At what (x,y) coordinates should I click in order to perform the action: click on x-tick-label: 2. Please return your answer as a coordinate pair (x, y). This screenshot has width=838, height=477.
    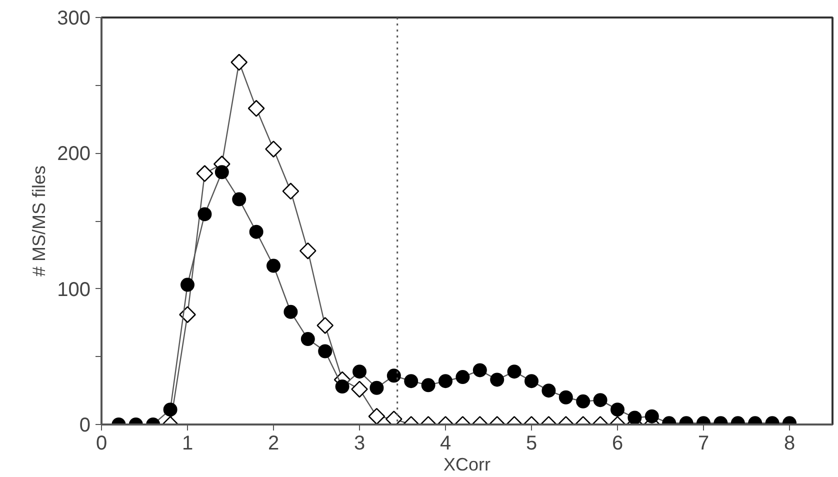
    Looking at the image, I should click on (274, 443).